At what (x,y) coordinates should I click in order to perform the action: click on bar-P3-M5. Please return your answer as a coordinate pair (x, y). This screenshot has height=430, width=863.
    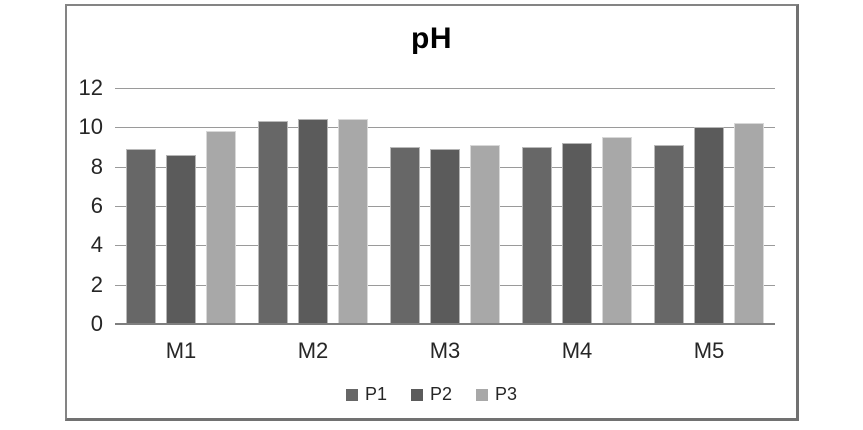
    Looking at the image, I should click on (749, 223).